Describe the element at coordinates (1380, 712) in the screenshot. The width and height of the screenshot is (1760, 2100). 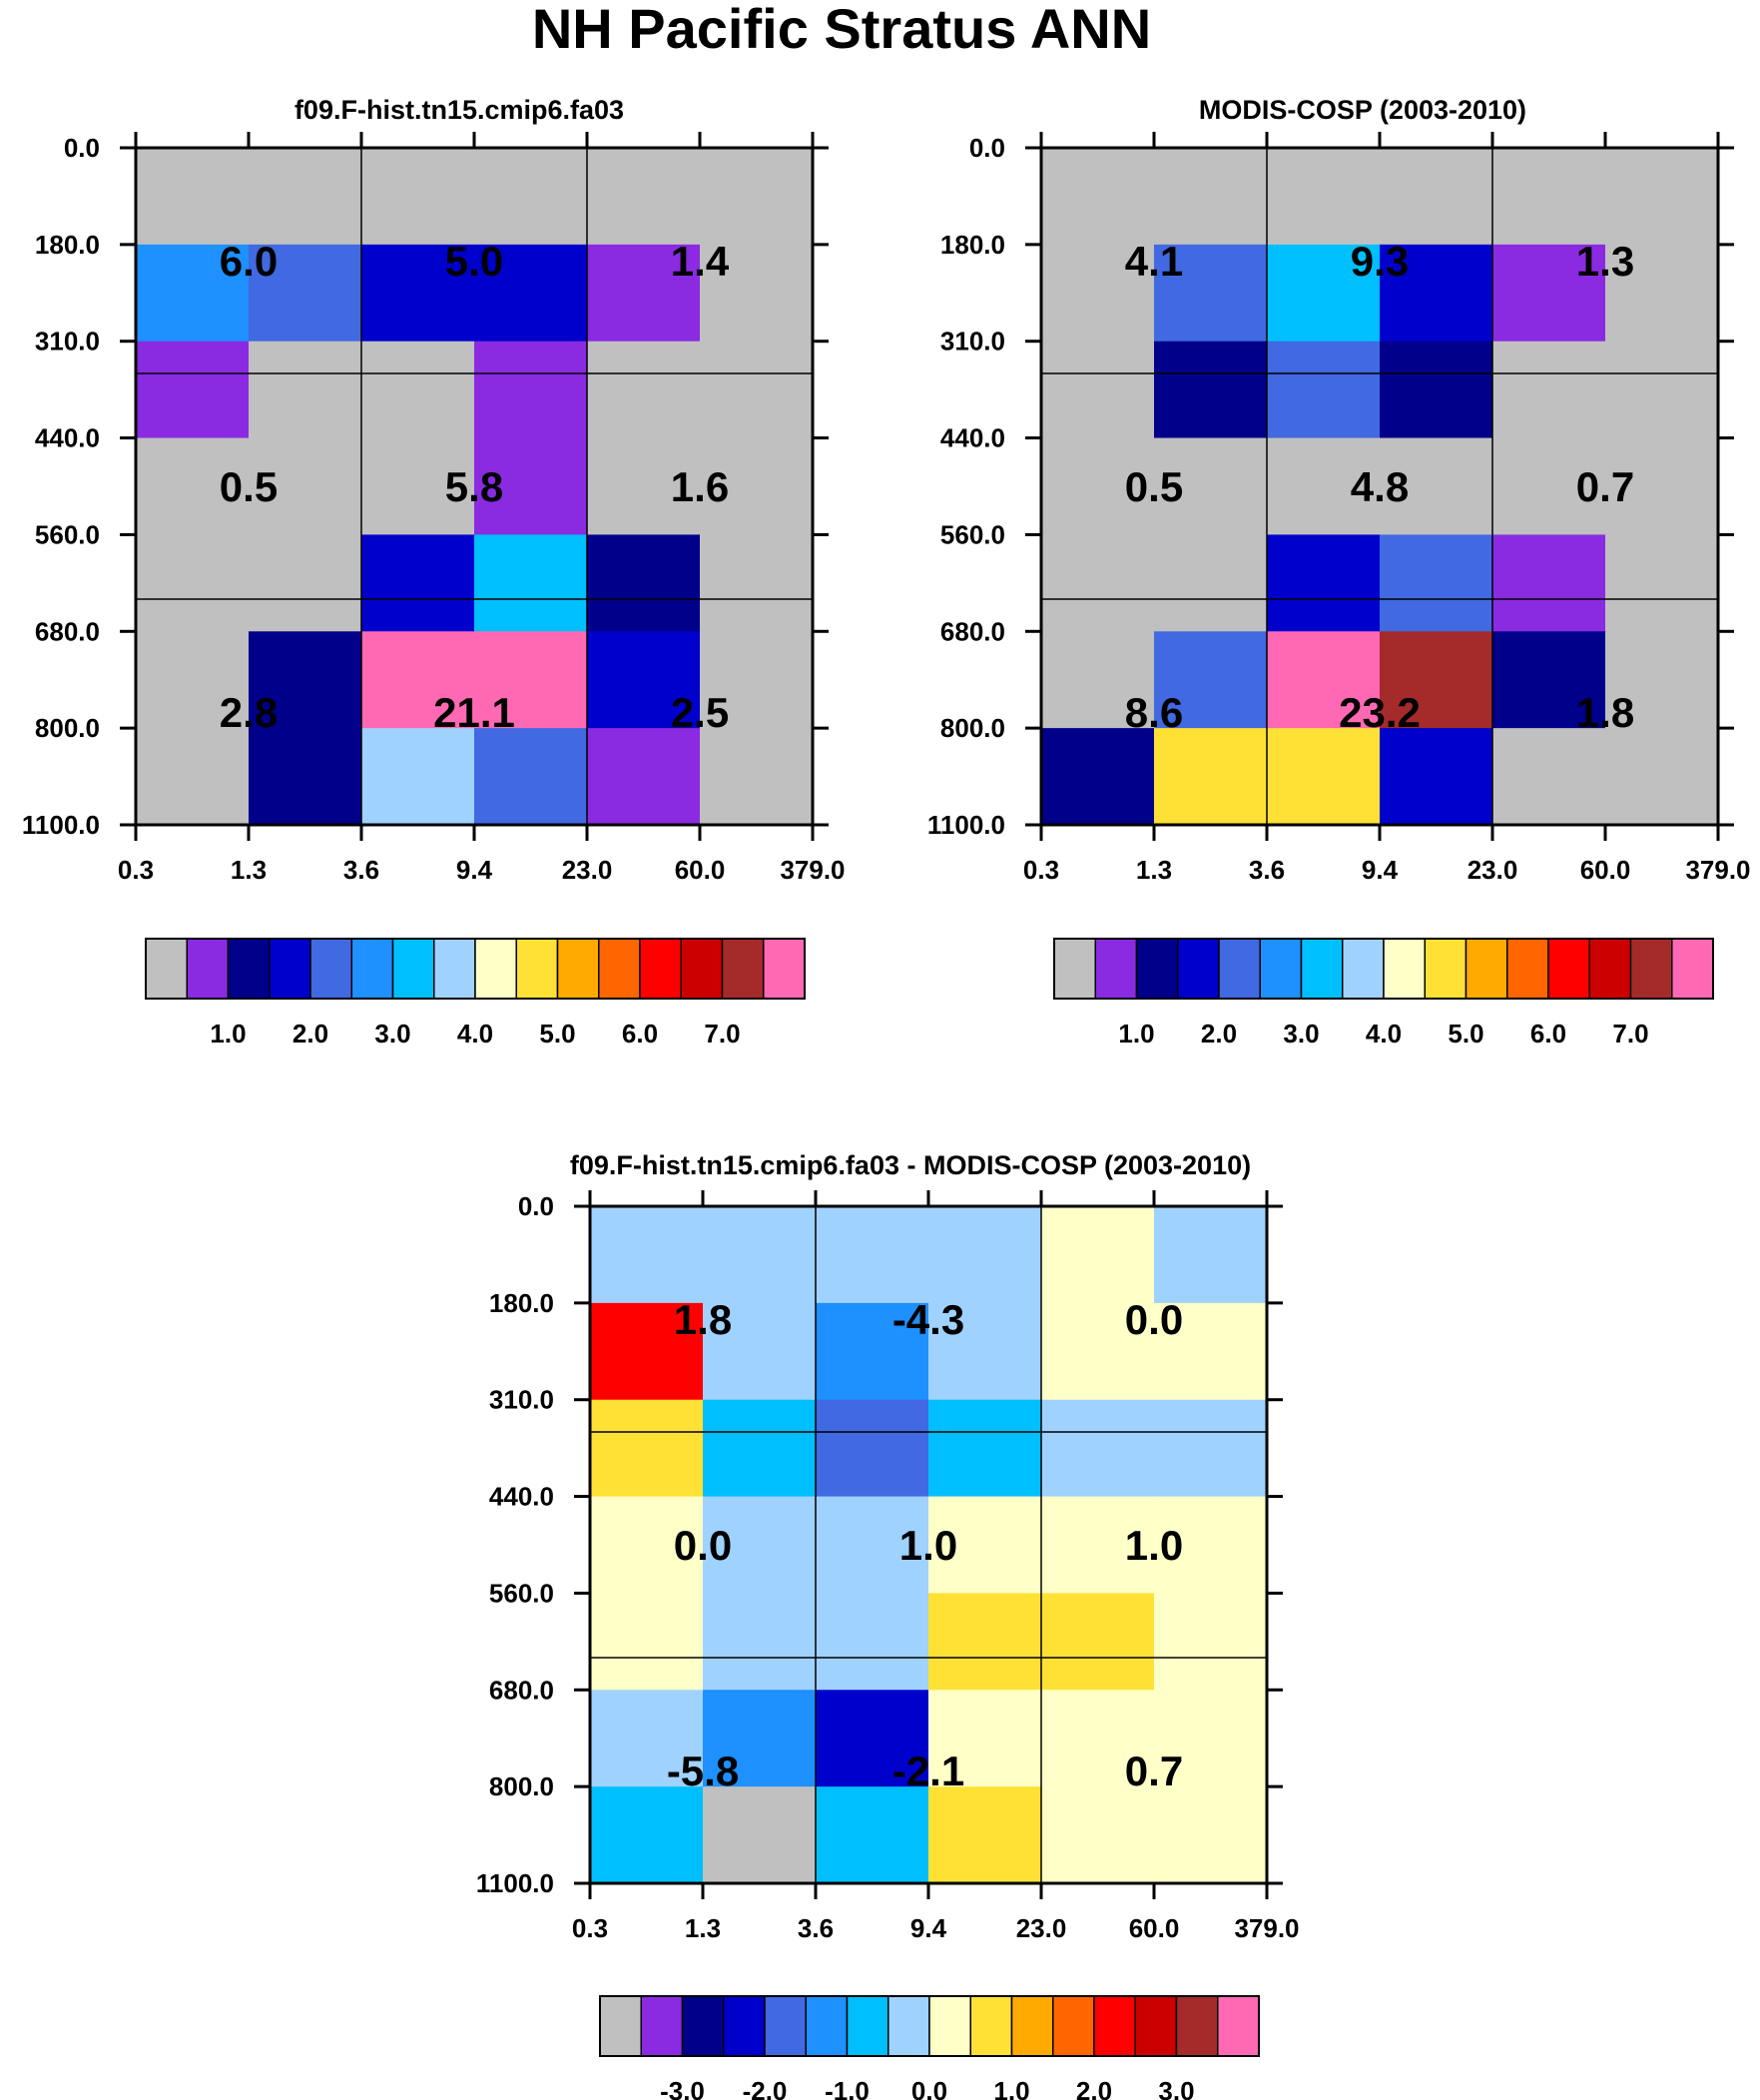
I see `cell-value-label: 23.2` at that location.